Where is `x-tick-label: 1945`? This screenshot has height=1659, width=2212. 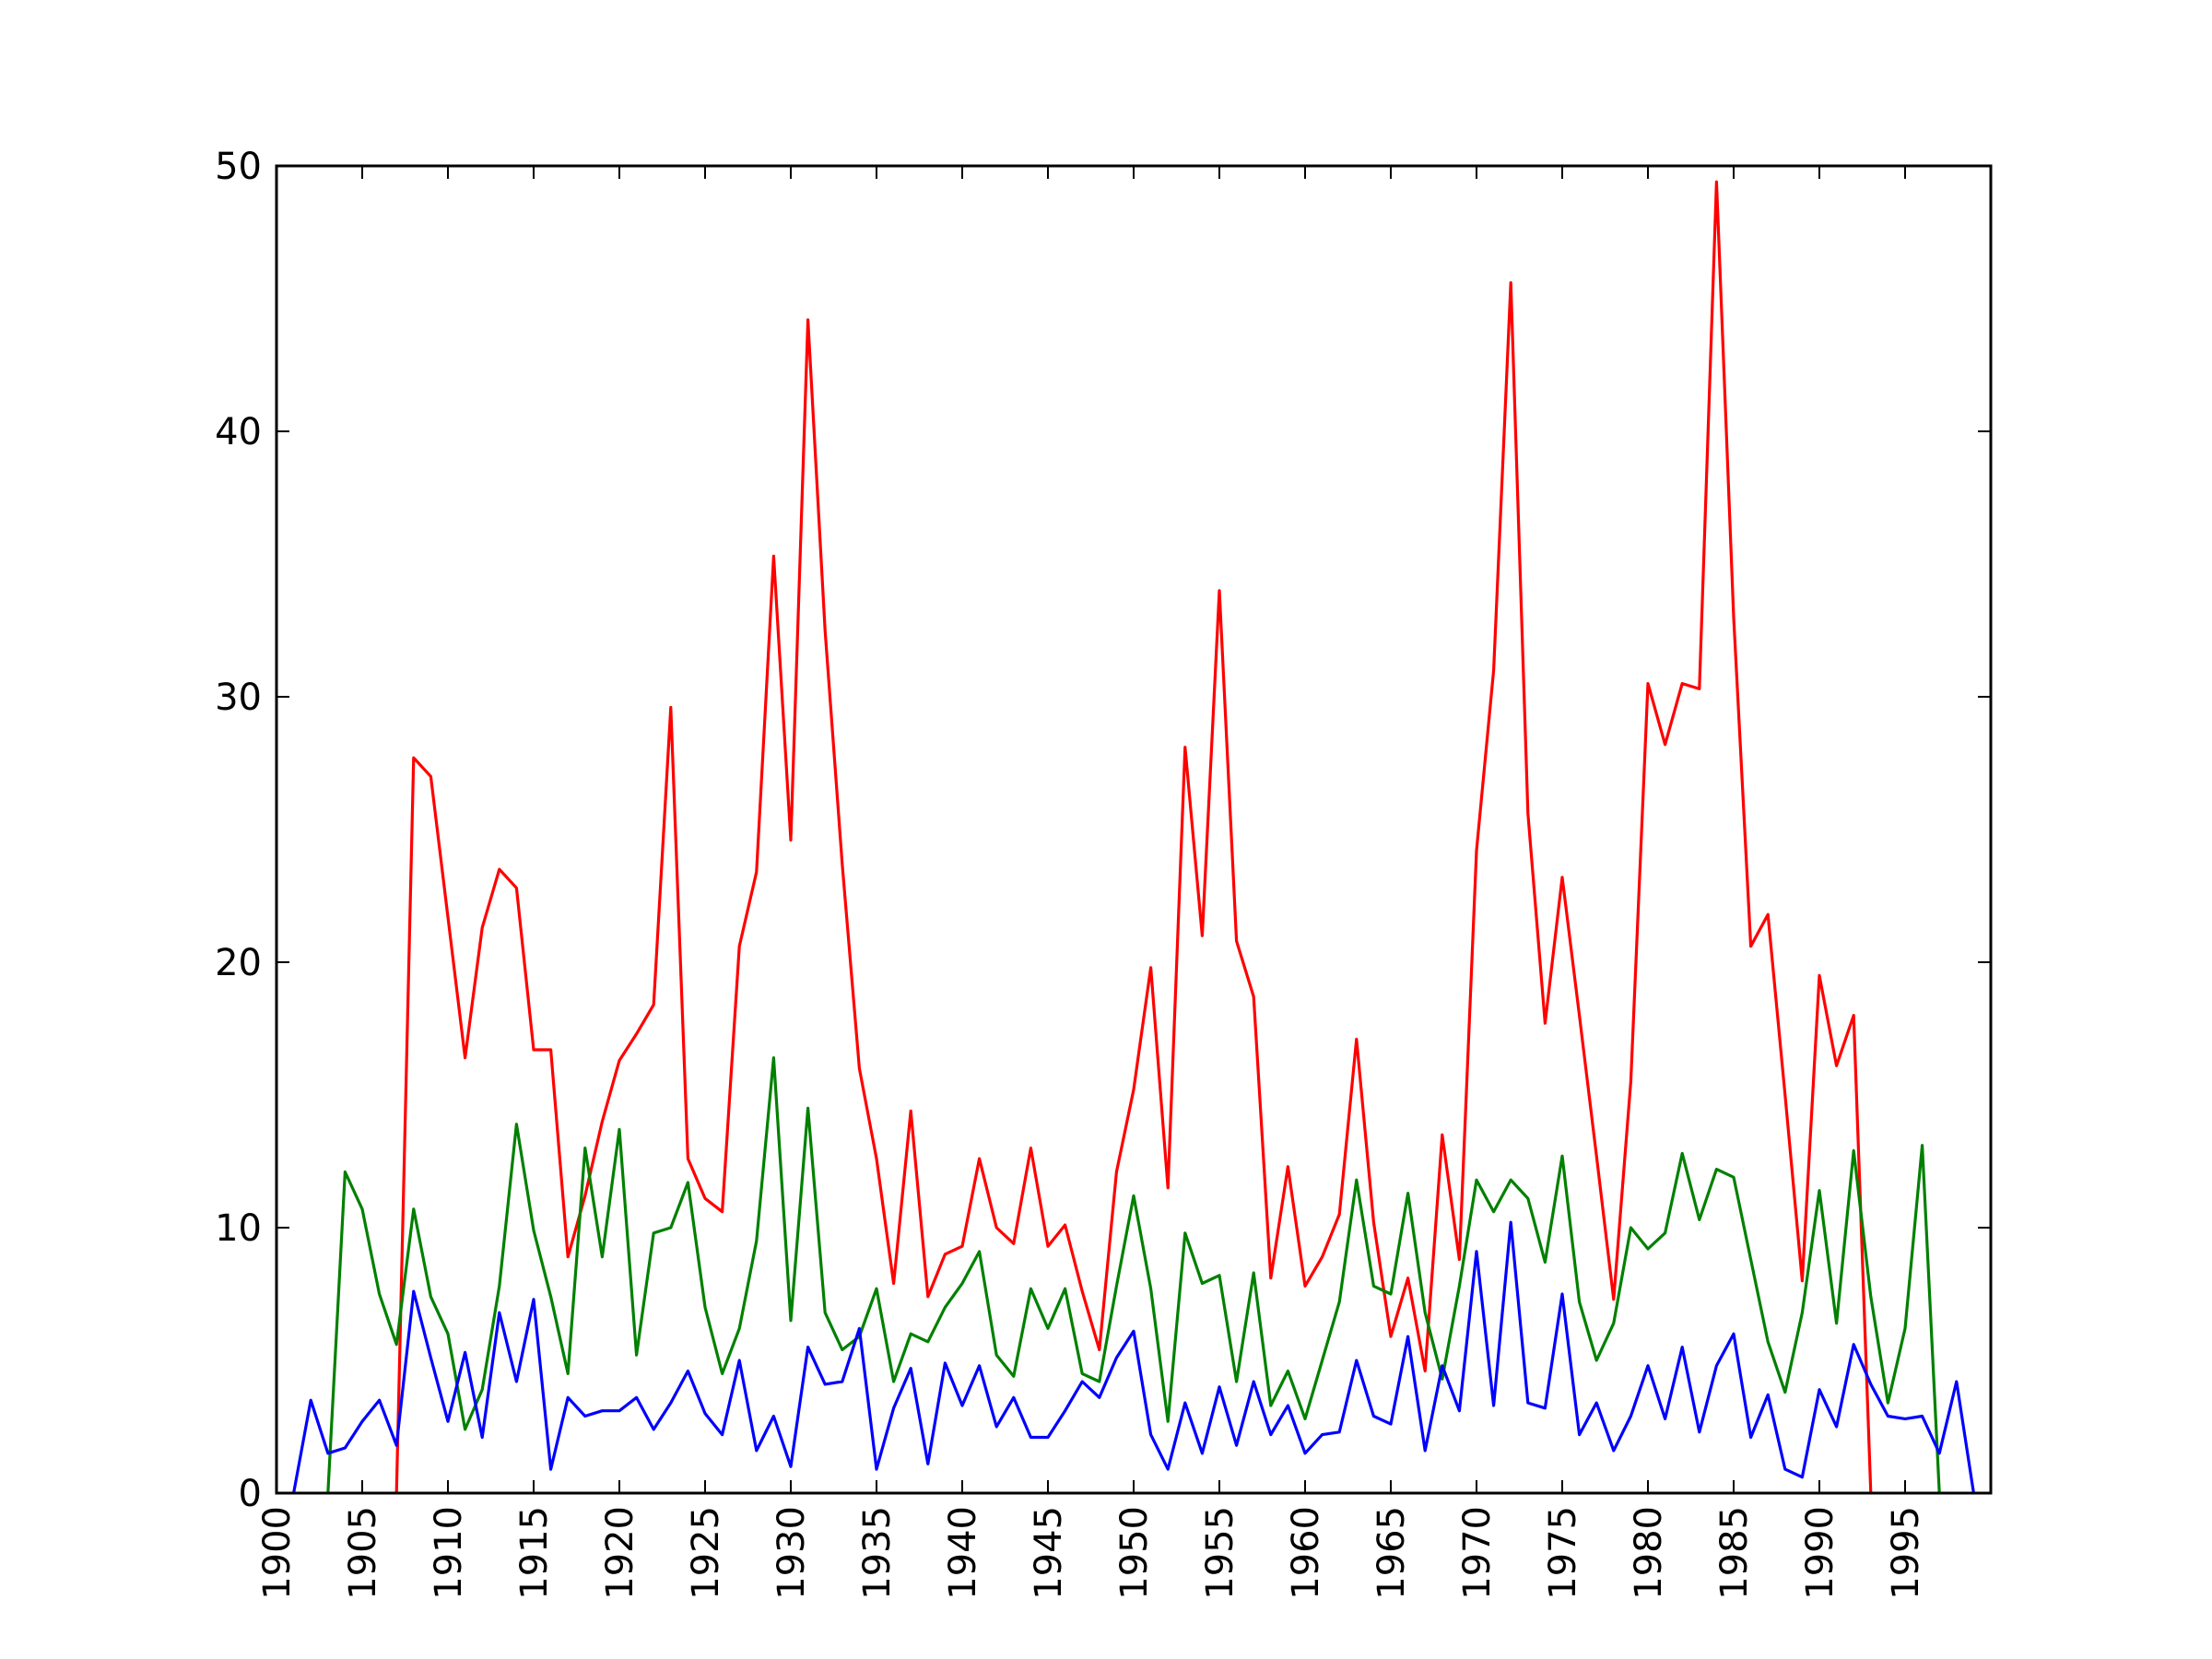
x-tick-label: 1945 is located at coordinates (1049, 1553).